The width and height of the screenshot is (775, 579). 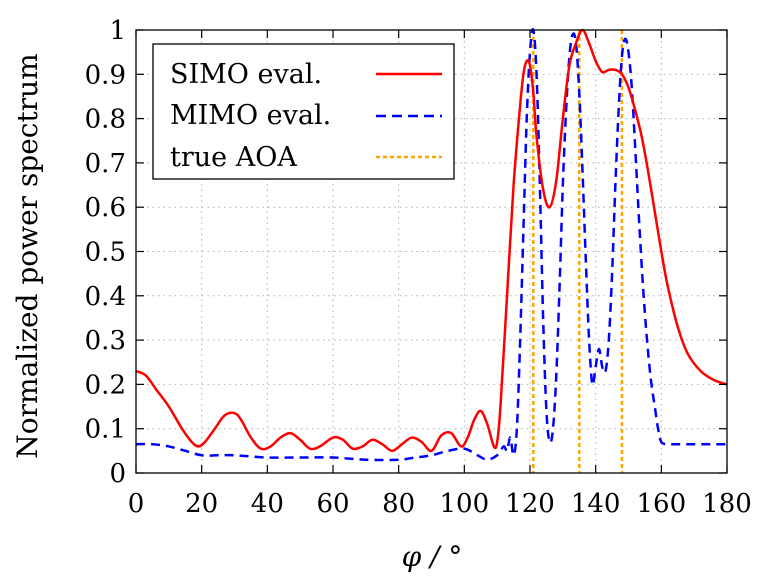 What do you see at coordinates (105, 75) in the screenshot?
I see `y-tick-label: 0.9` at bounding box center [105, 75].